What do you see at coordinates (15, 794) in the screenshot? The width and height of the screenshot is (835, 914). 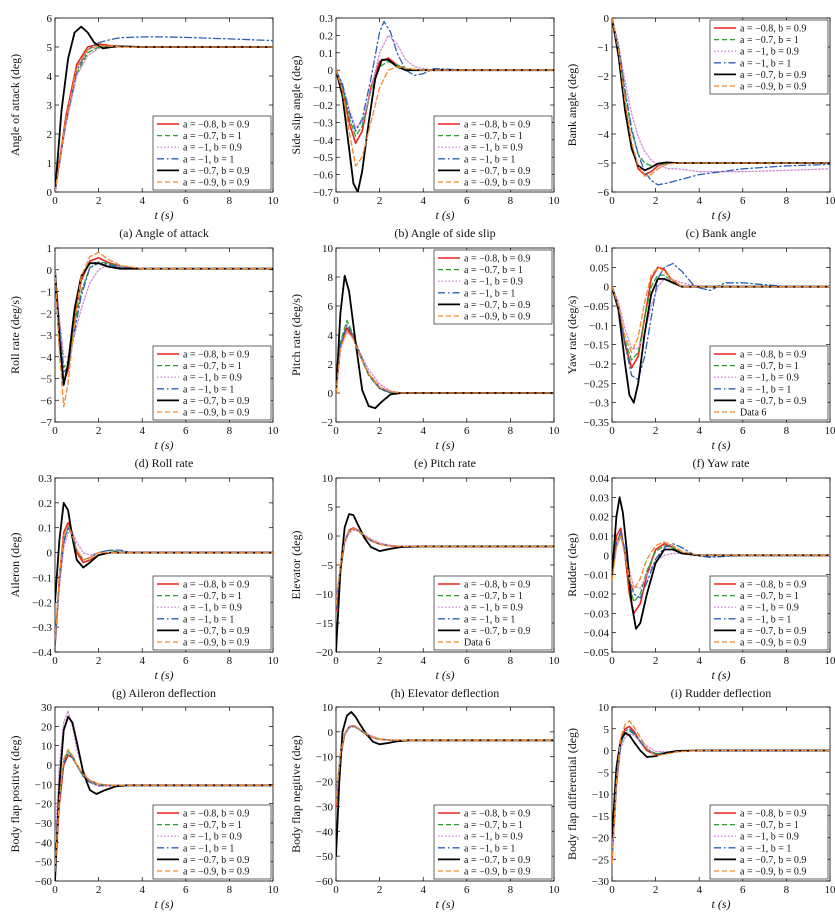 I see `y-axis-label: Body flap positive (deg)` at bounding box center [15, 794].